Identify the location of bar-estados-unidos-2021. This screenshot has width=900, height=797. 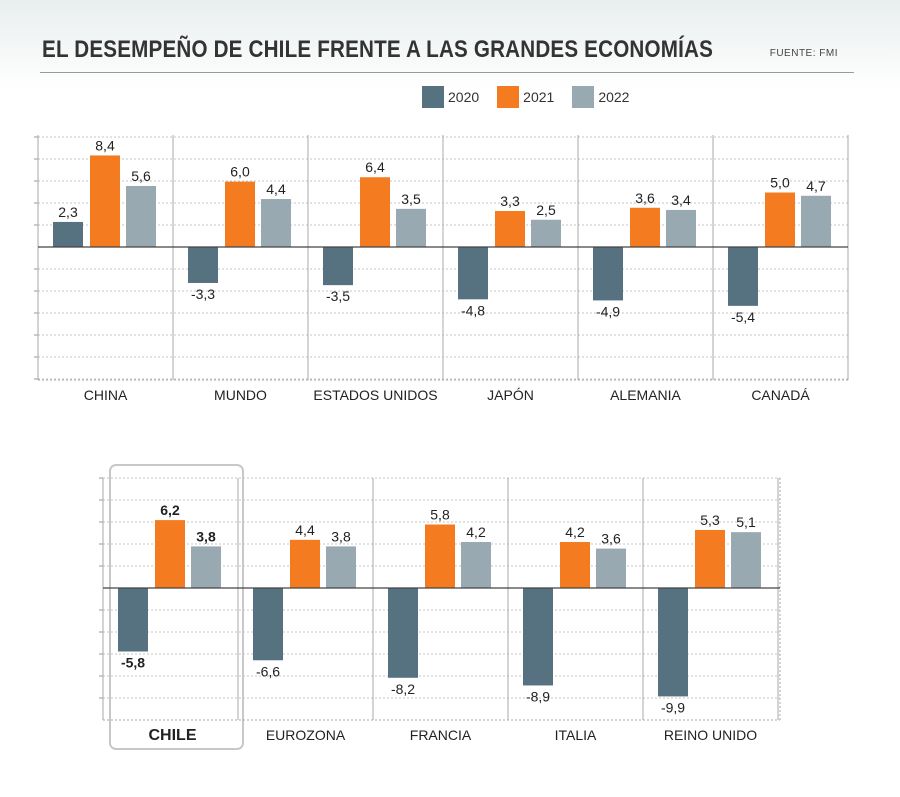
(375, 212).